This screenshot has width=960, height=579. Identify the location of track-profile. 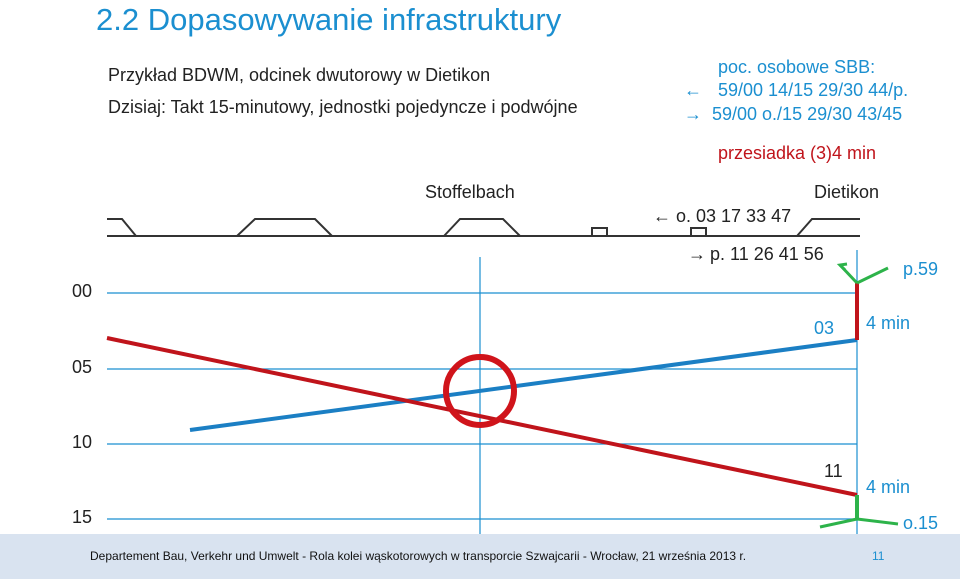
(483, 227).